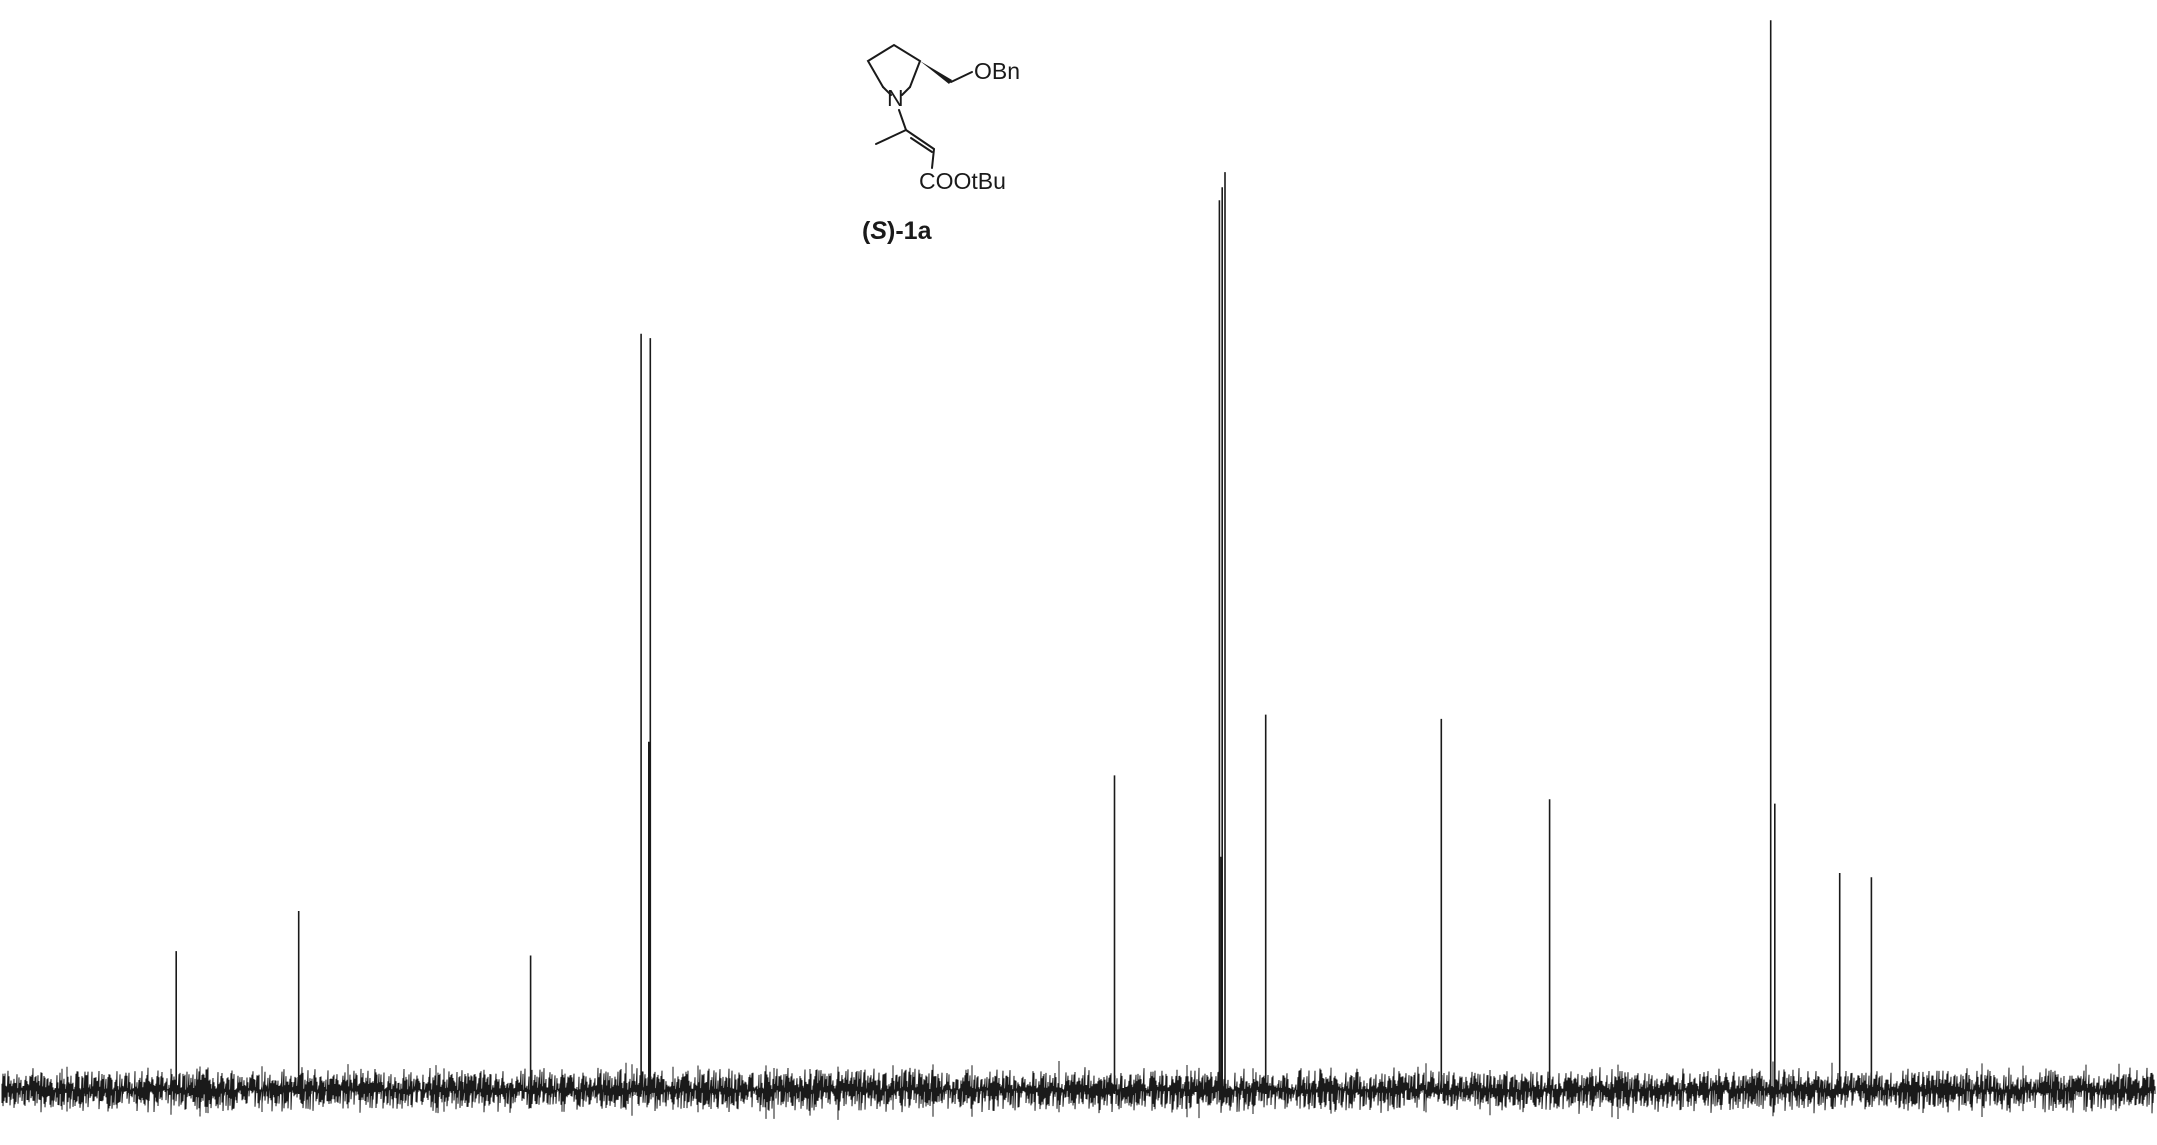 The width and height of the screenshot is (2157, 1145). What do you see at coordinates (894, 65) in the screenshot?
I see `pyrrolidine-ring-bonds` at bounding box center [894, 65].